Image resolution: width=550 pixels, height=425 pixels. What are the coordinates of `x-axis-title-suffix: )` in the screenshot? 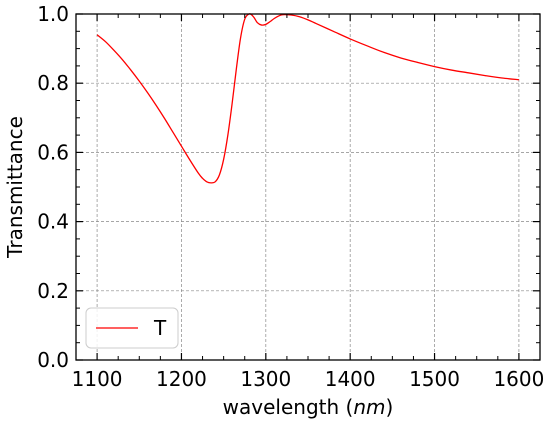 It's located at (390, 407).